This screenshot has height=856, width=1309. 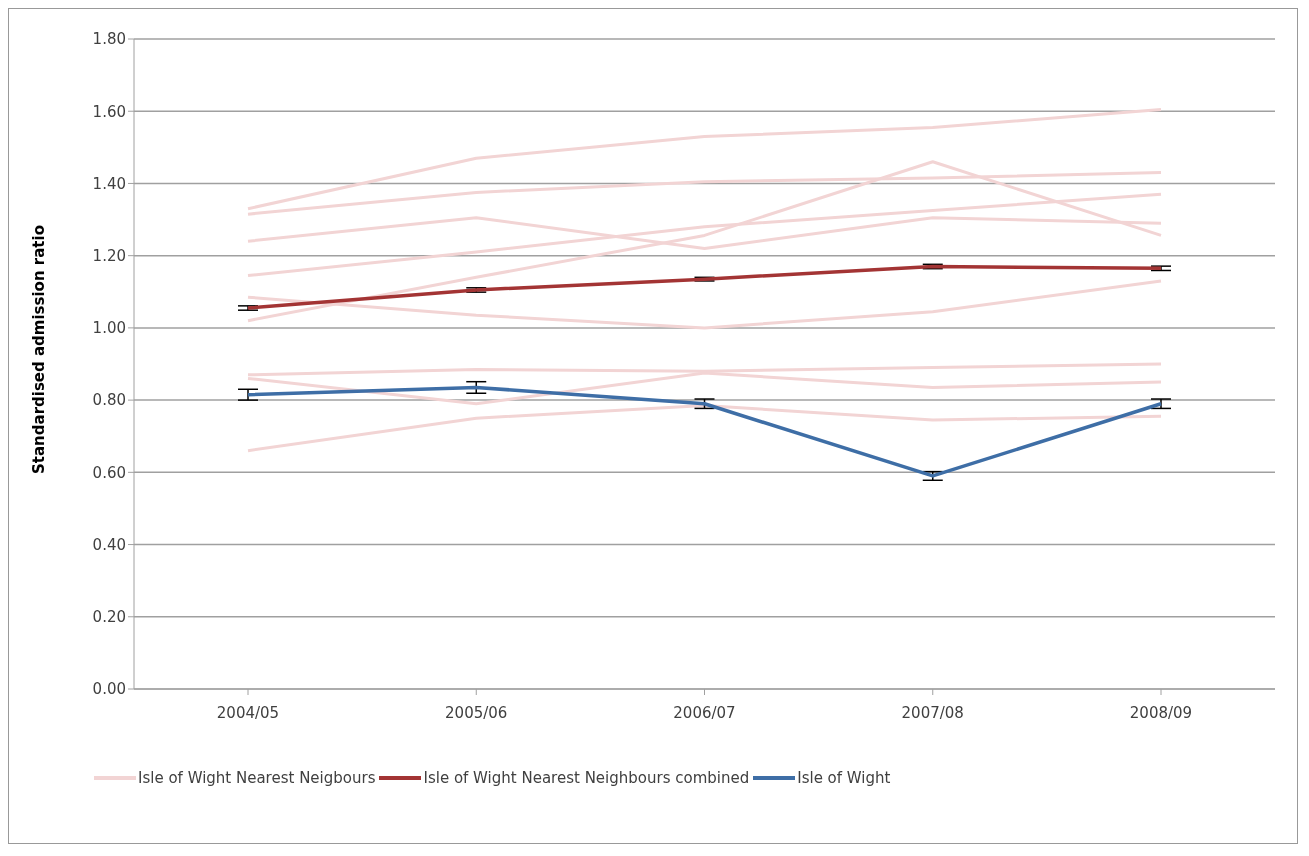 What do you see at coordinates (109, 472) in the screenshot?
I see `y-tick-label: 0.60` at bounding box center [109, 472].